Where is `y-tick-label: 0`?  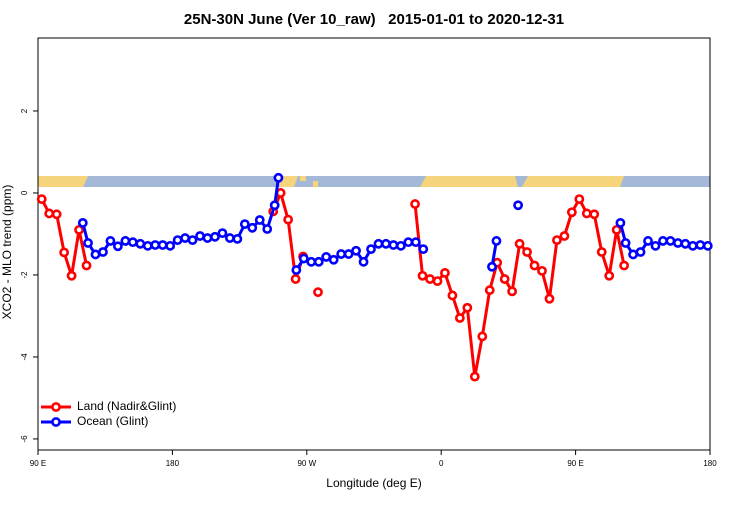
y-tick-label: 0 is located at coordinates (24, 192).